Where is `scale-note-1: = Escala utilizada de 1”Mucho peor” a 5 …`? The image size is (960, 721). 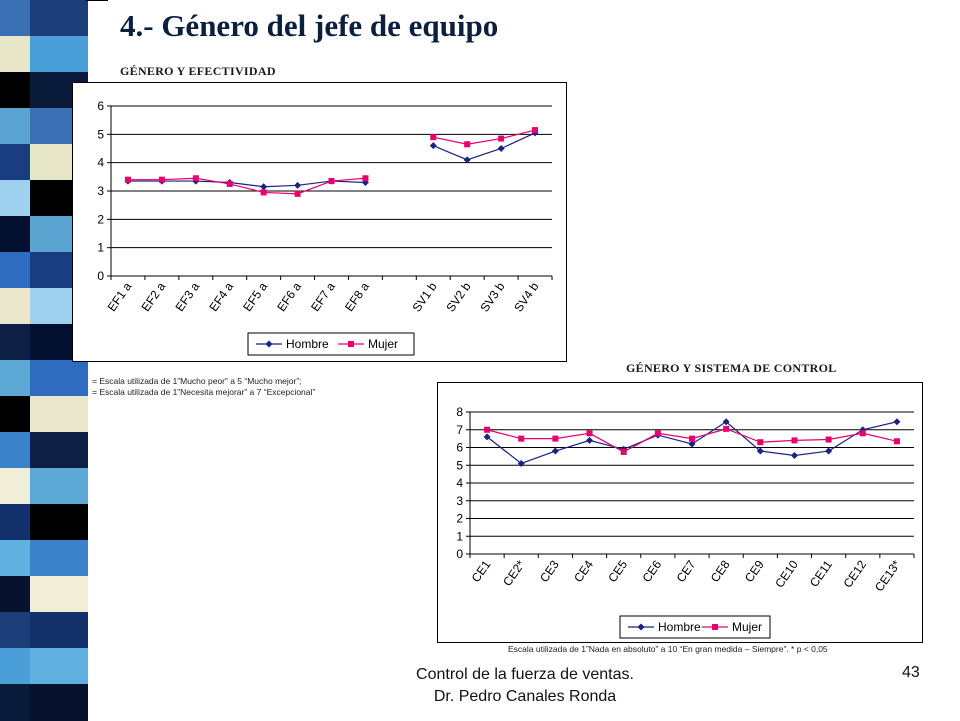 scale-note-1: = Escala utilizada de 1”Mucho peor” a 5 … is located at coordinates (197, 381).